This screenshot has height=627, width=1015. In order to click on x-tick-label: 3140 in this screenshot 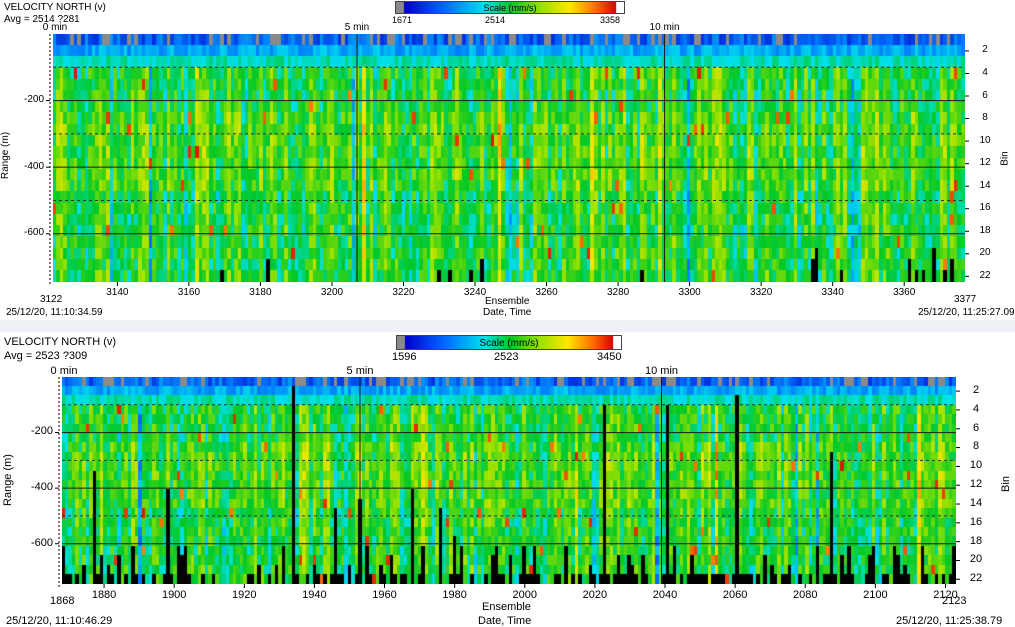, I will do `click(117, 292)`.